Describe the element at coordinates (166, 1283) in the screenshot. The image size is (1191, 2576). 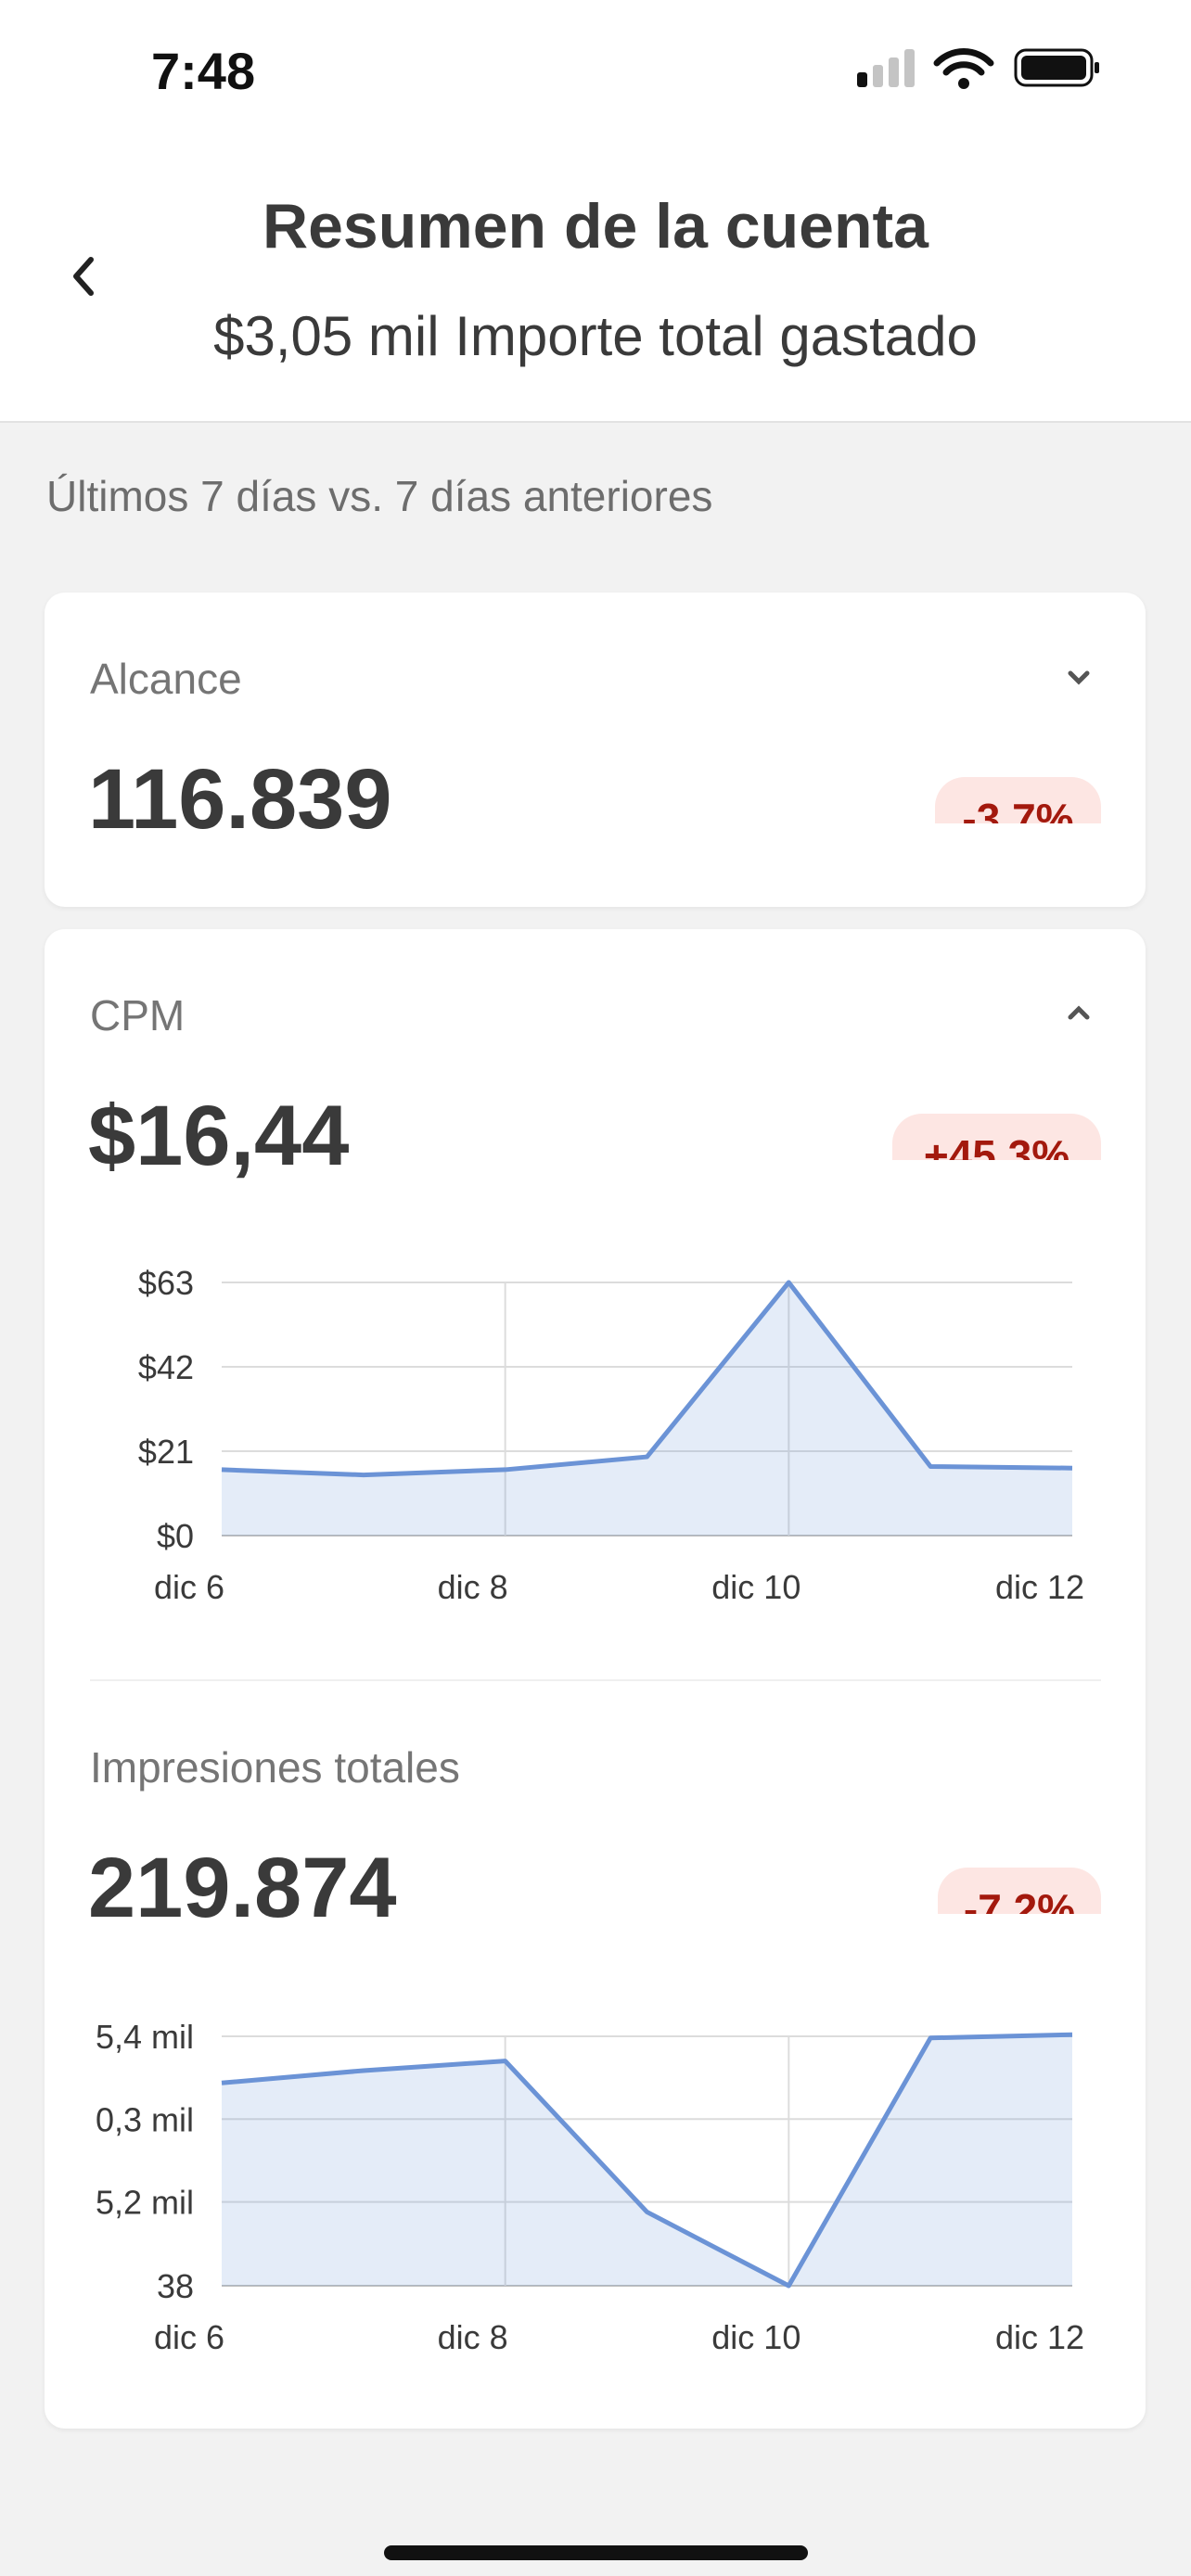
I see `y-tick-label: $63` at that location.